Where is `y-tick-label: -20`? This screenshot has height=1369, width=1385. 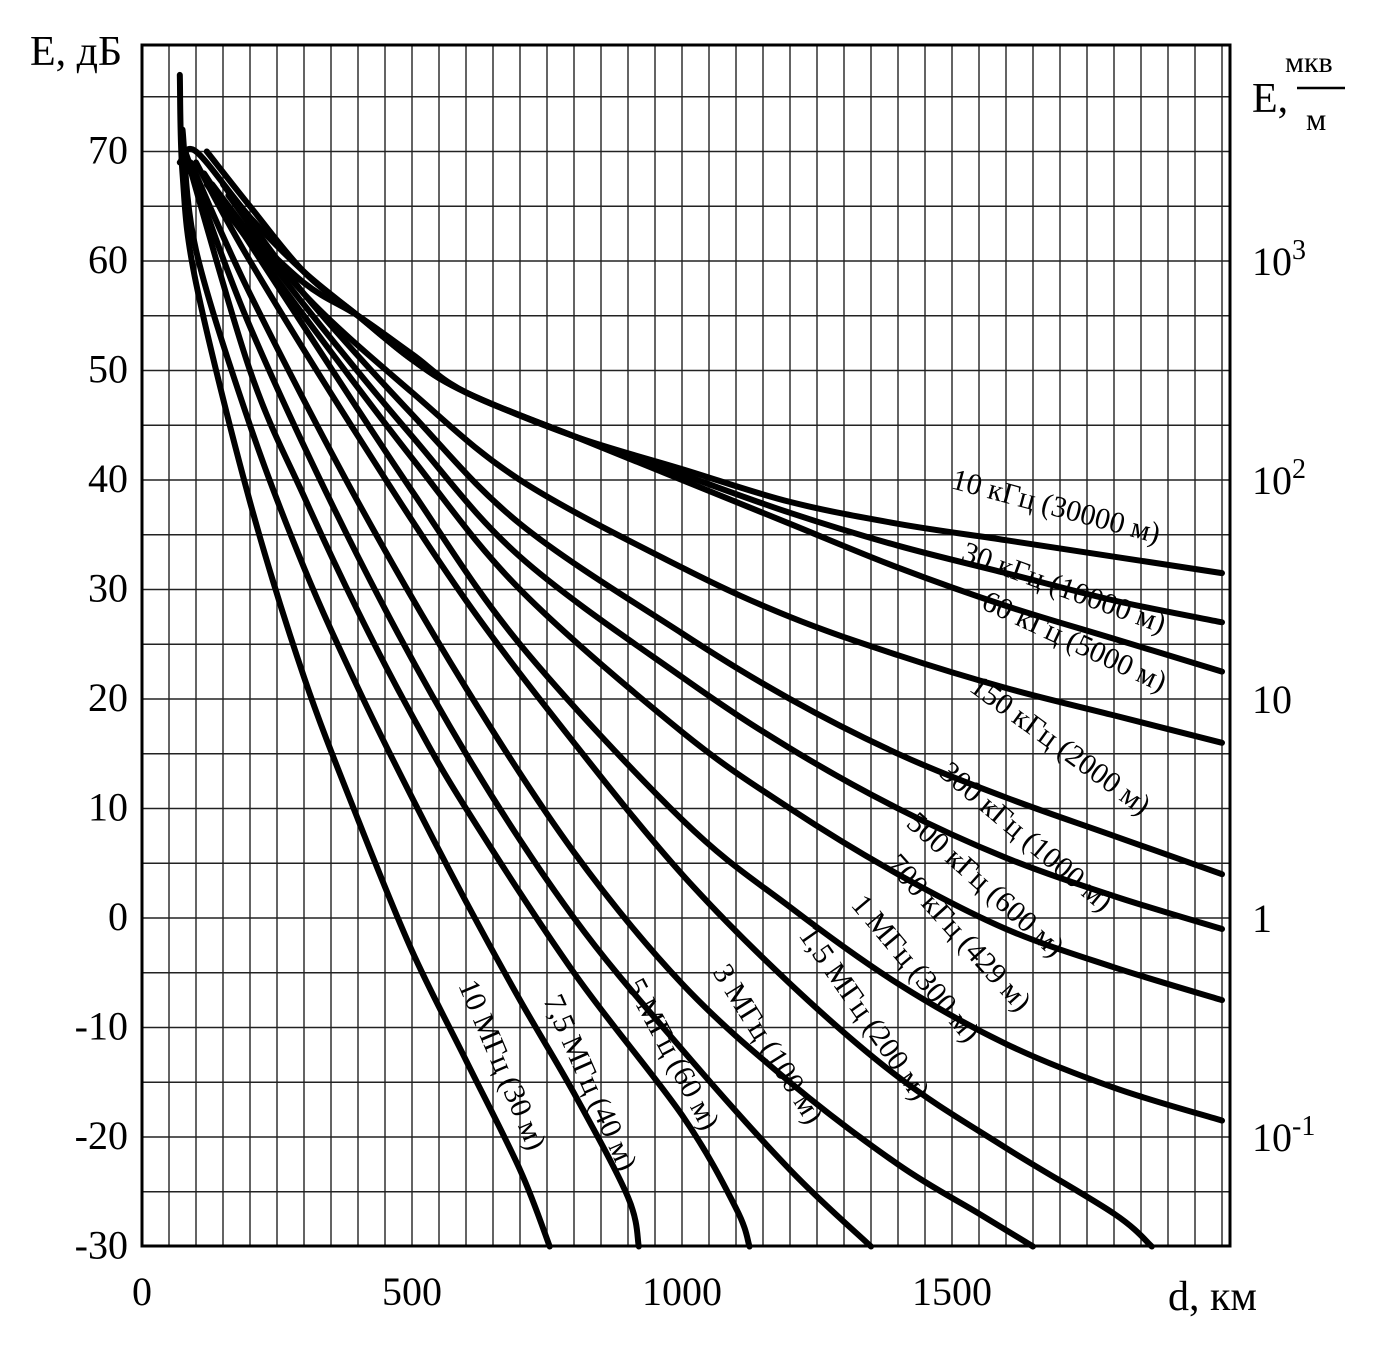 y-tick-label: -20 is located at coordinates (101, 1135).